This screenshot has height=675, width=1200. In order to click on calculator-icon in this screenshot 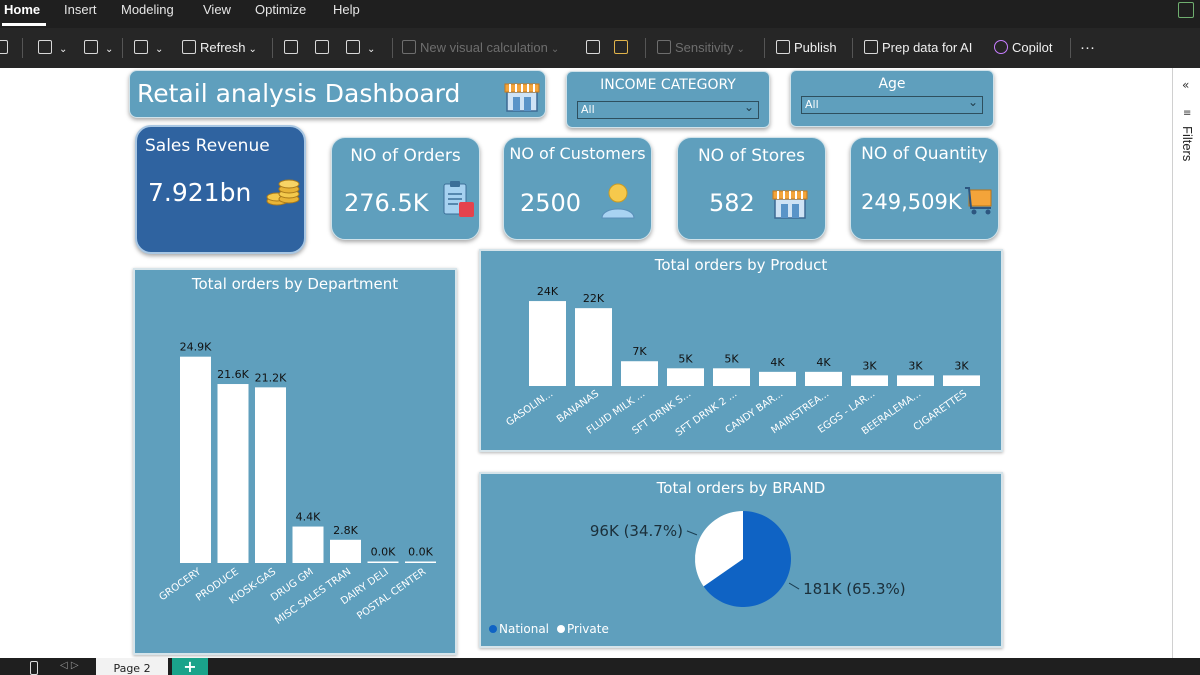, I will do `click(593, 47)`.